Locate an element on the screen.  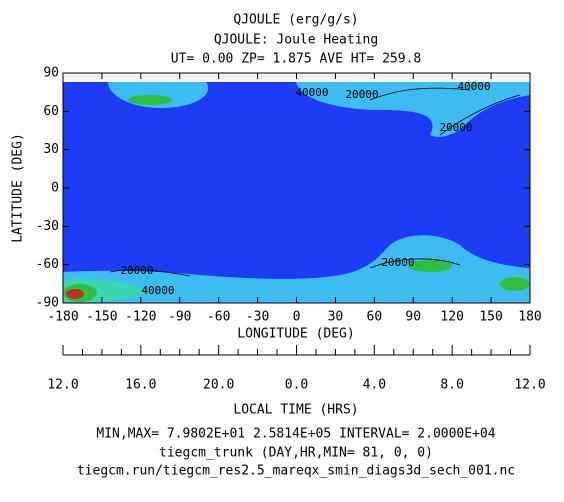
y-tick-label: -90 is located at coordinates (47, 303).